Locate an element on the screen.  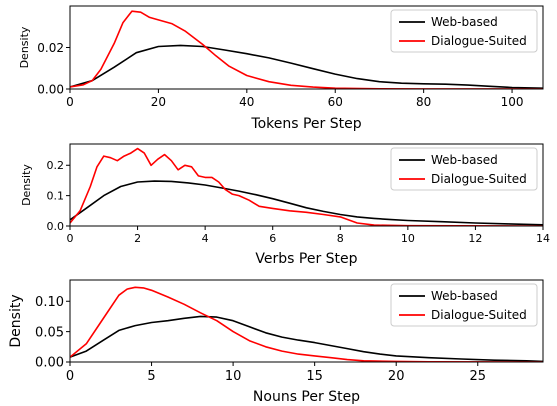
x-tick-label: 12 is located at coordinates (475, 238).